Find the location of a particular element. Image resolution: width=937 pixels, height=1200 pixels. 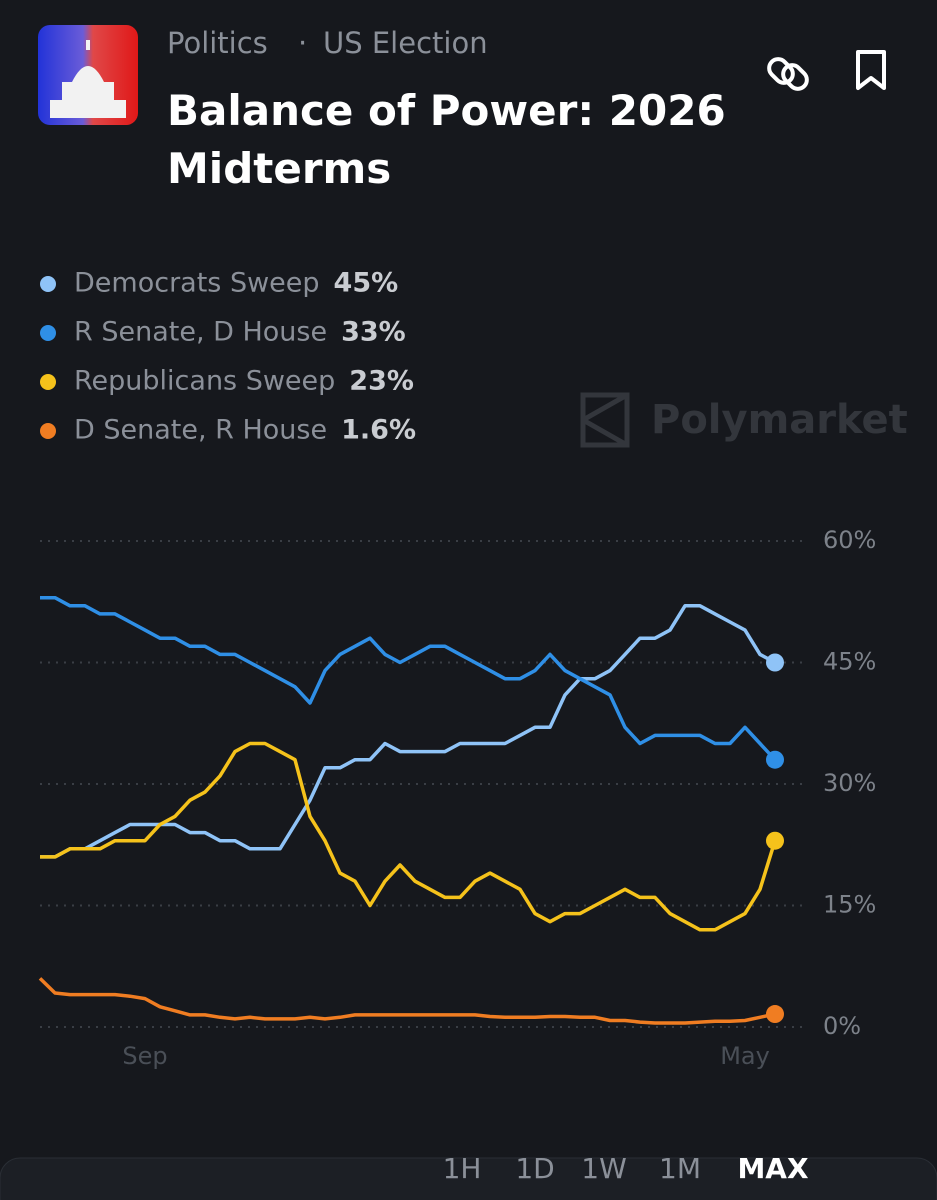

y-tick-label: 45% is located at coordinates (849, 662).